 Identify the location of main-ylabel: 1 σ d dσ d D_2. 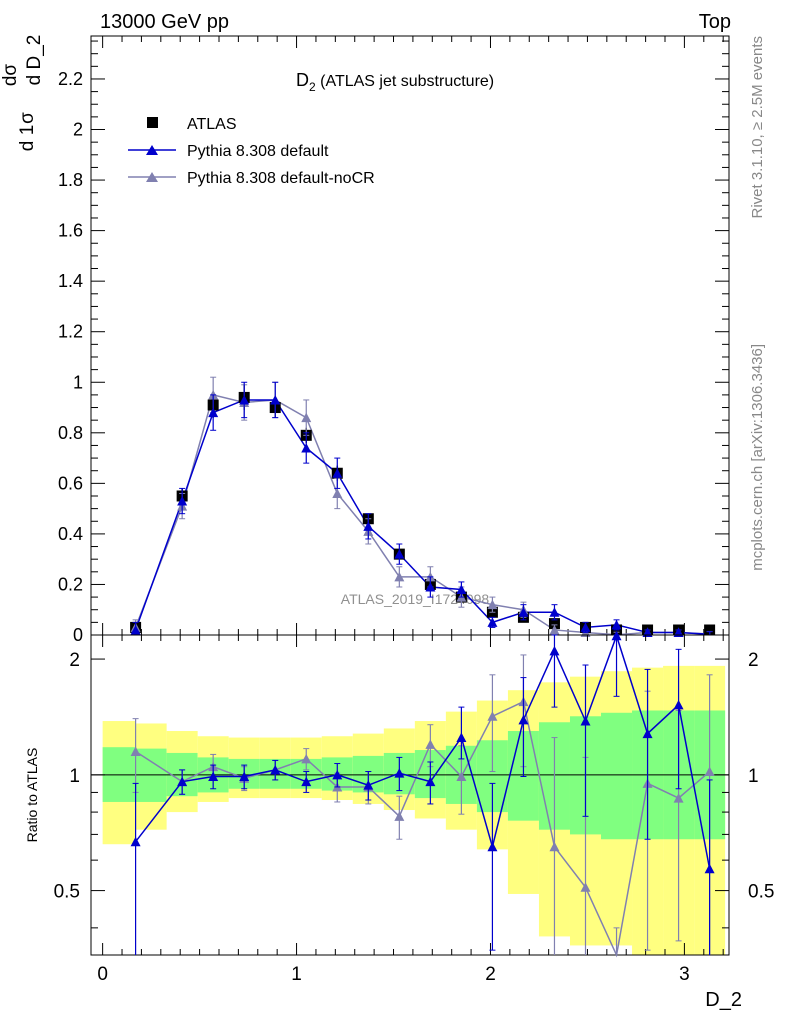
(22, 93).